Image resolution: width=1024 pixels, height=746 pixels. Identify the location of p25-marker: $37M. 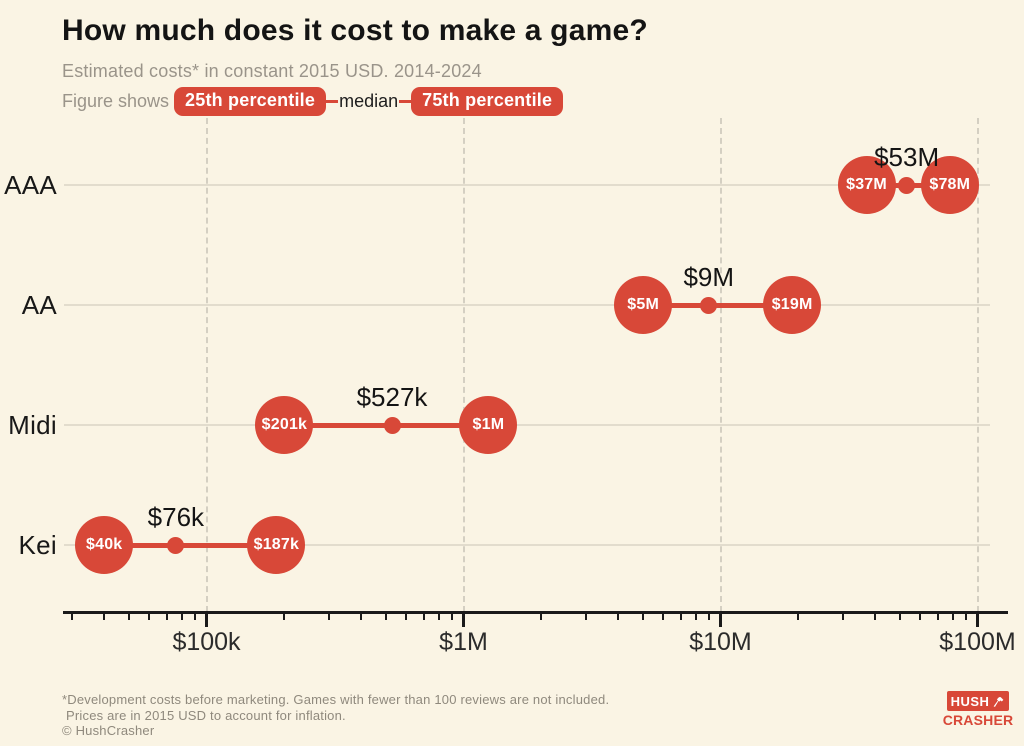
(866, 185).